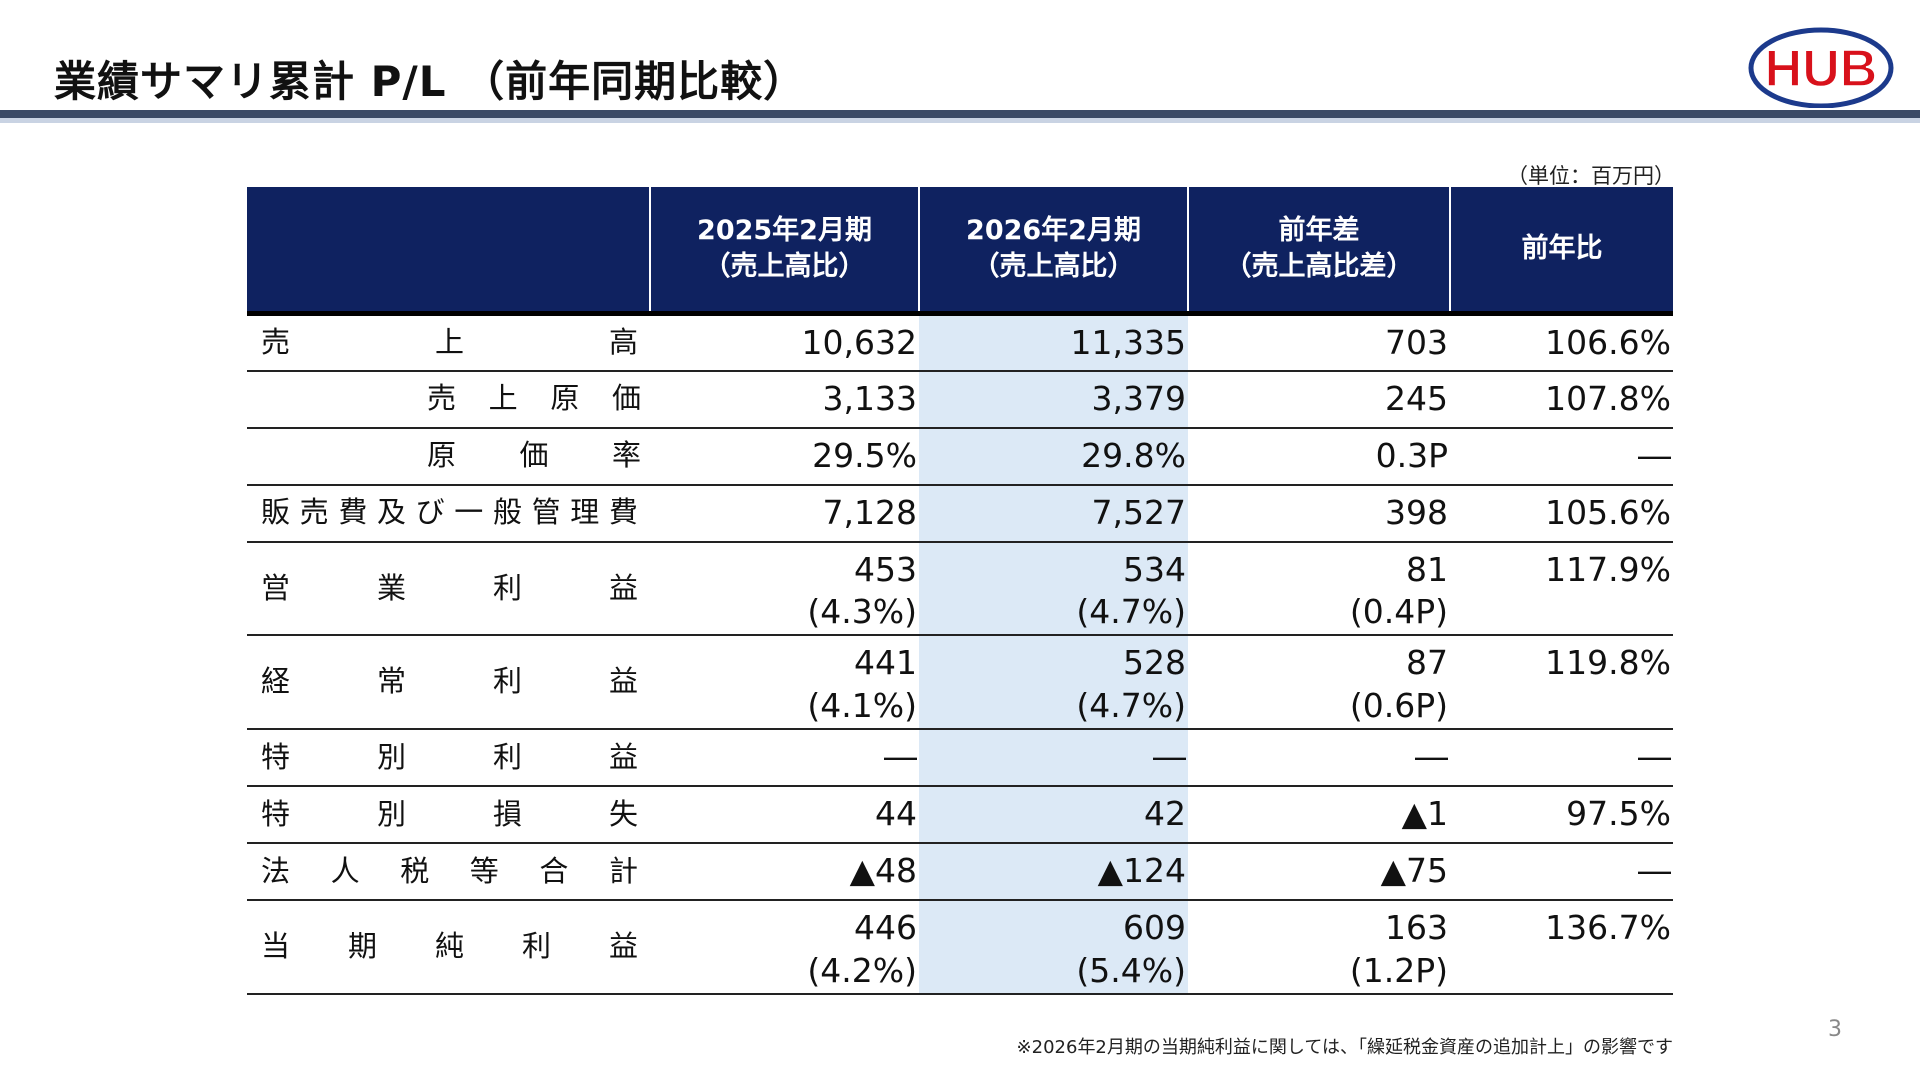 This screenshot has height=1080, width=1920. Describe the element at coordinates (1427, 663) in the screenshot. I see `cell-diff-value: 87` at that location.